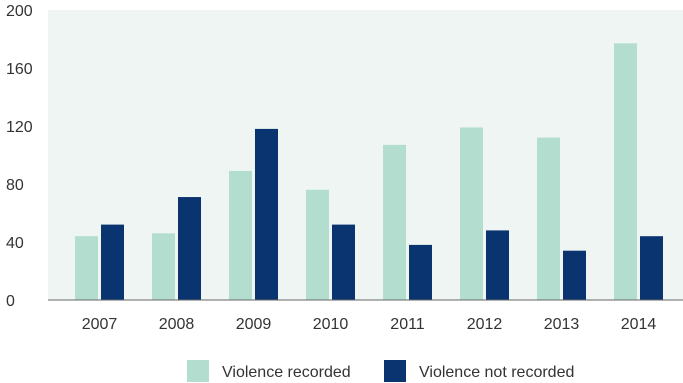  I want to click on legend-swatch-violence-recorded, so click(198, 371).